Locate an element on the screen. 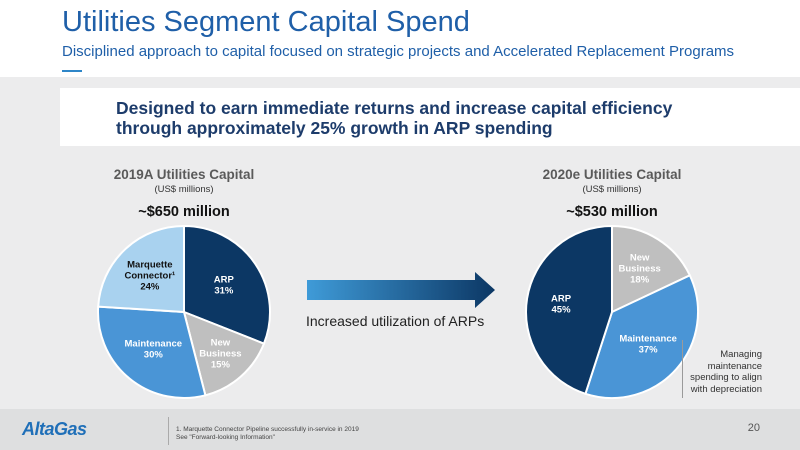 The image size is (800, 450). pie-label-new-business: New Business 15% is located at coordinates (220, 353).